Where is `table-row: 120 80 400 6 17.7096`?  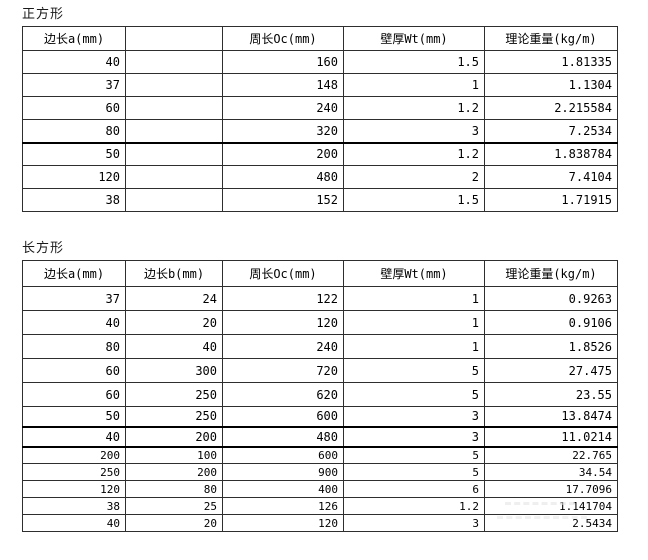 table-row: 120 80 400 6 17.7096 is located at coordinates (320, 489).